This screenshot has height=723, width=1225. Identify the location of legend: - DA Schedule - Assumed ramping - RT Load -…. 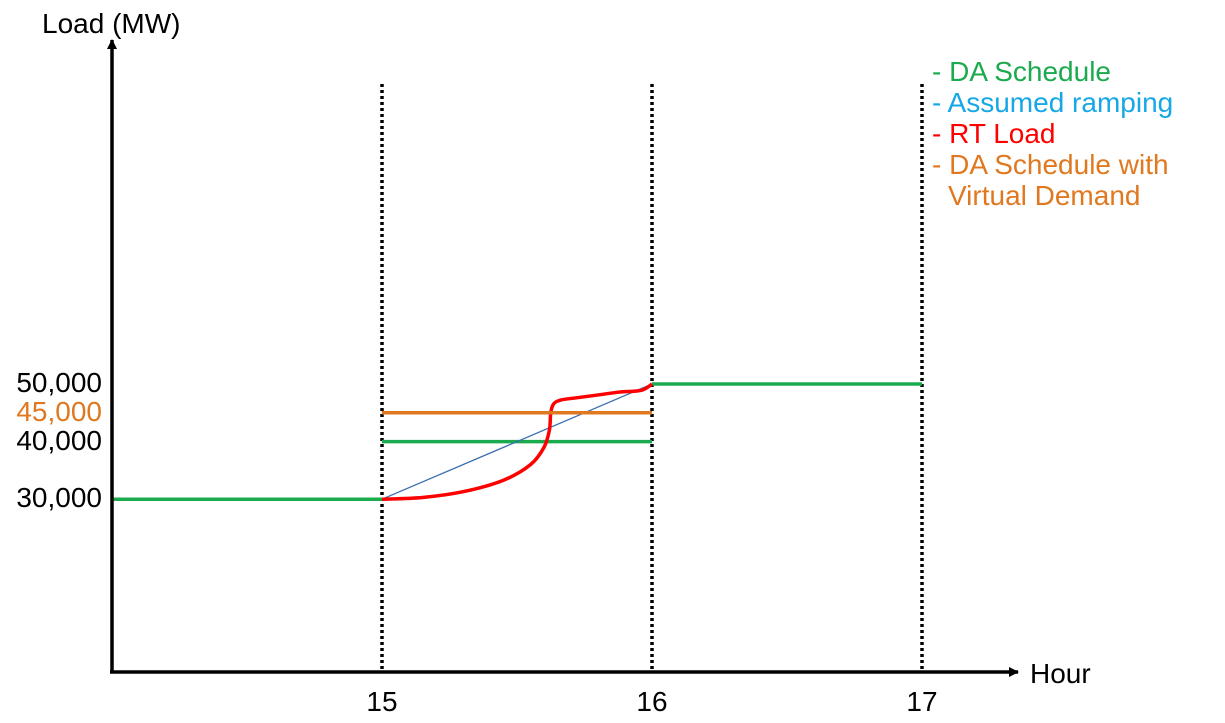
(1052, 133).